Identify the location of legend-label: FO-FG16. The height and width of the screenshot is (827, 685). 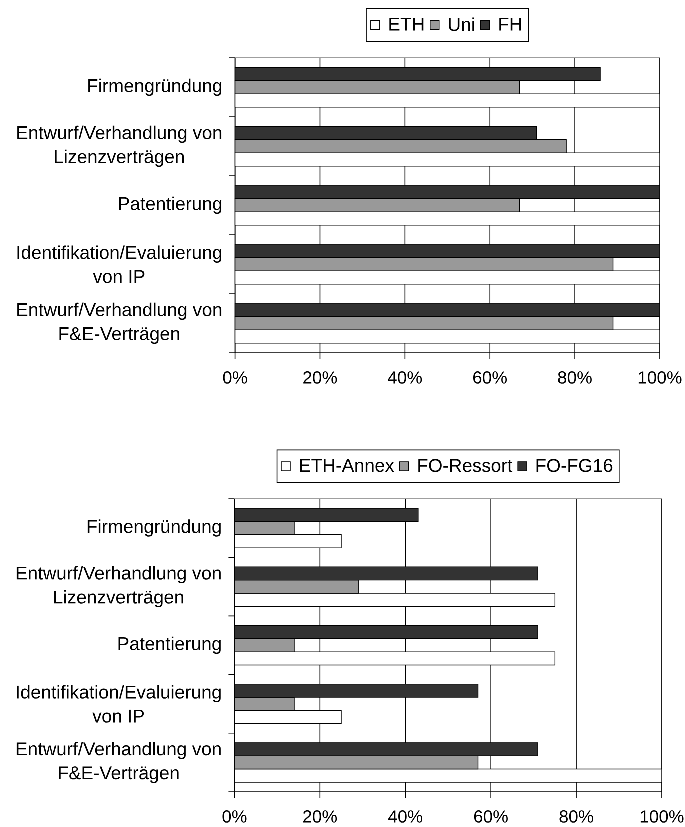
(574, 465).